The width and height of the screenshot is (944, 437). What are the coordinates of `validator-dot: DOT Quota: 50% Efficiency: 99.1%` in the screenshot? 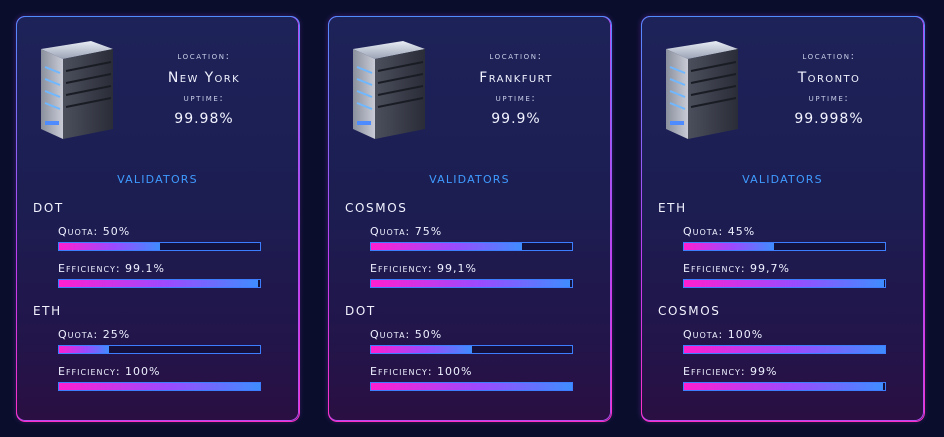 It's located at (159, 244).